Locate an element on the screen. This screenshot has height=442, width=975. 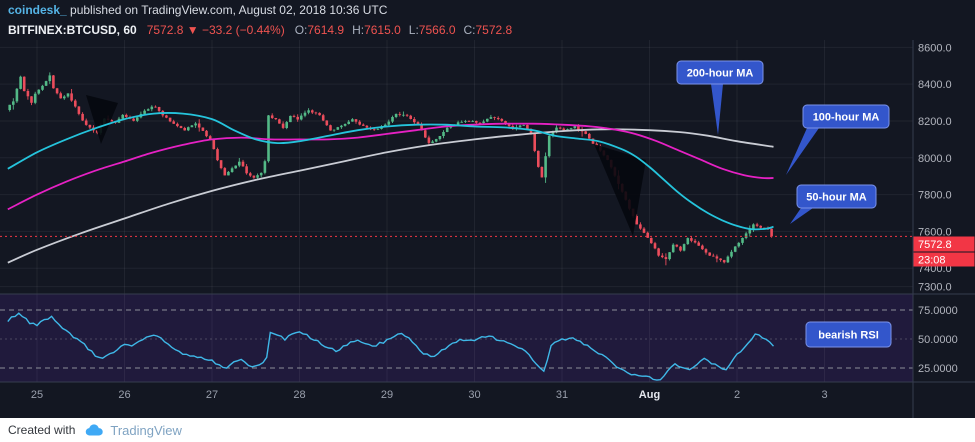
svg-text: 7572.8 is located at coordinates (935, 245).